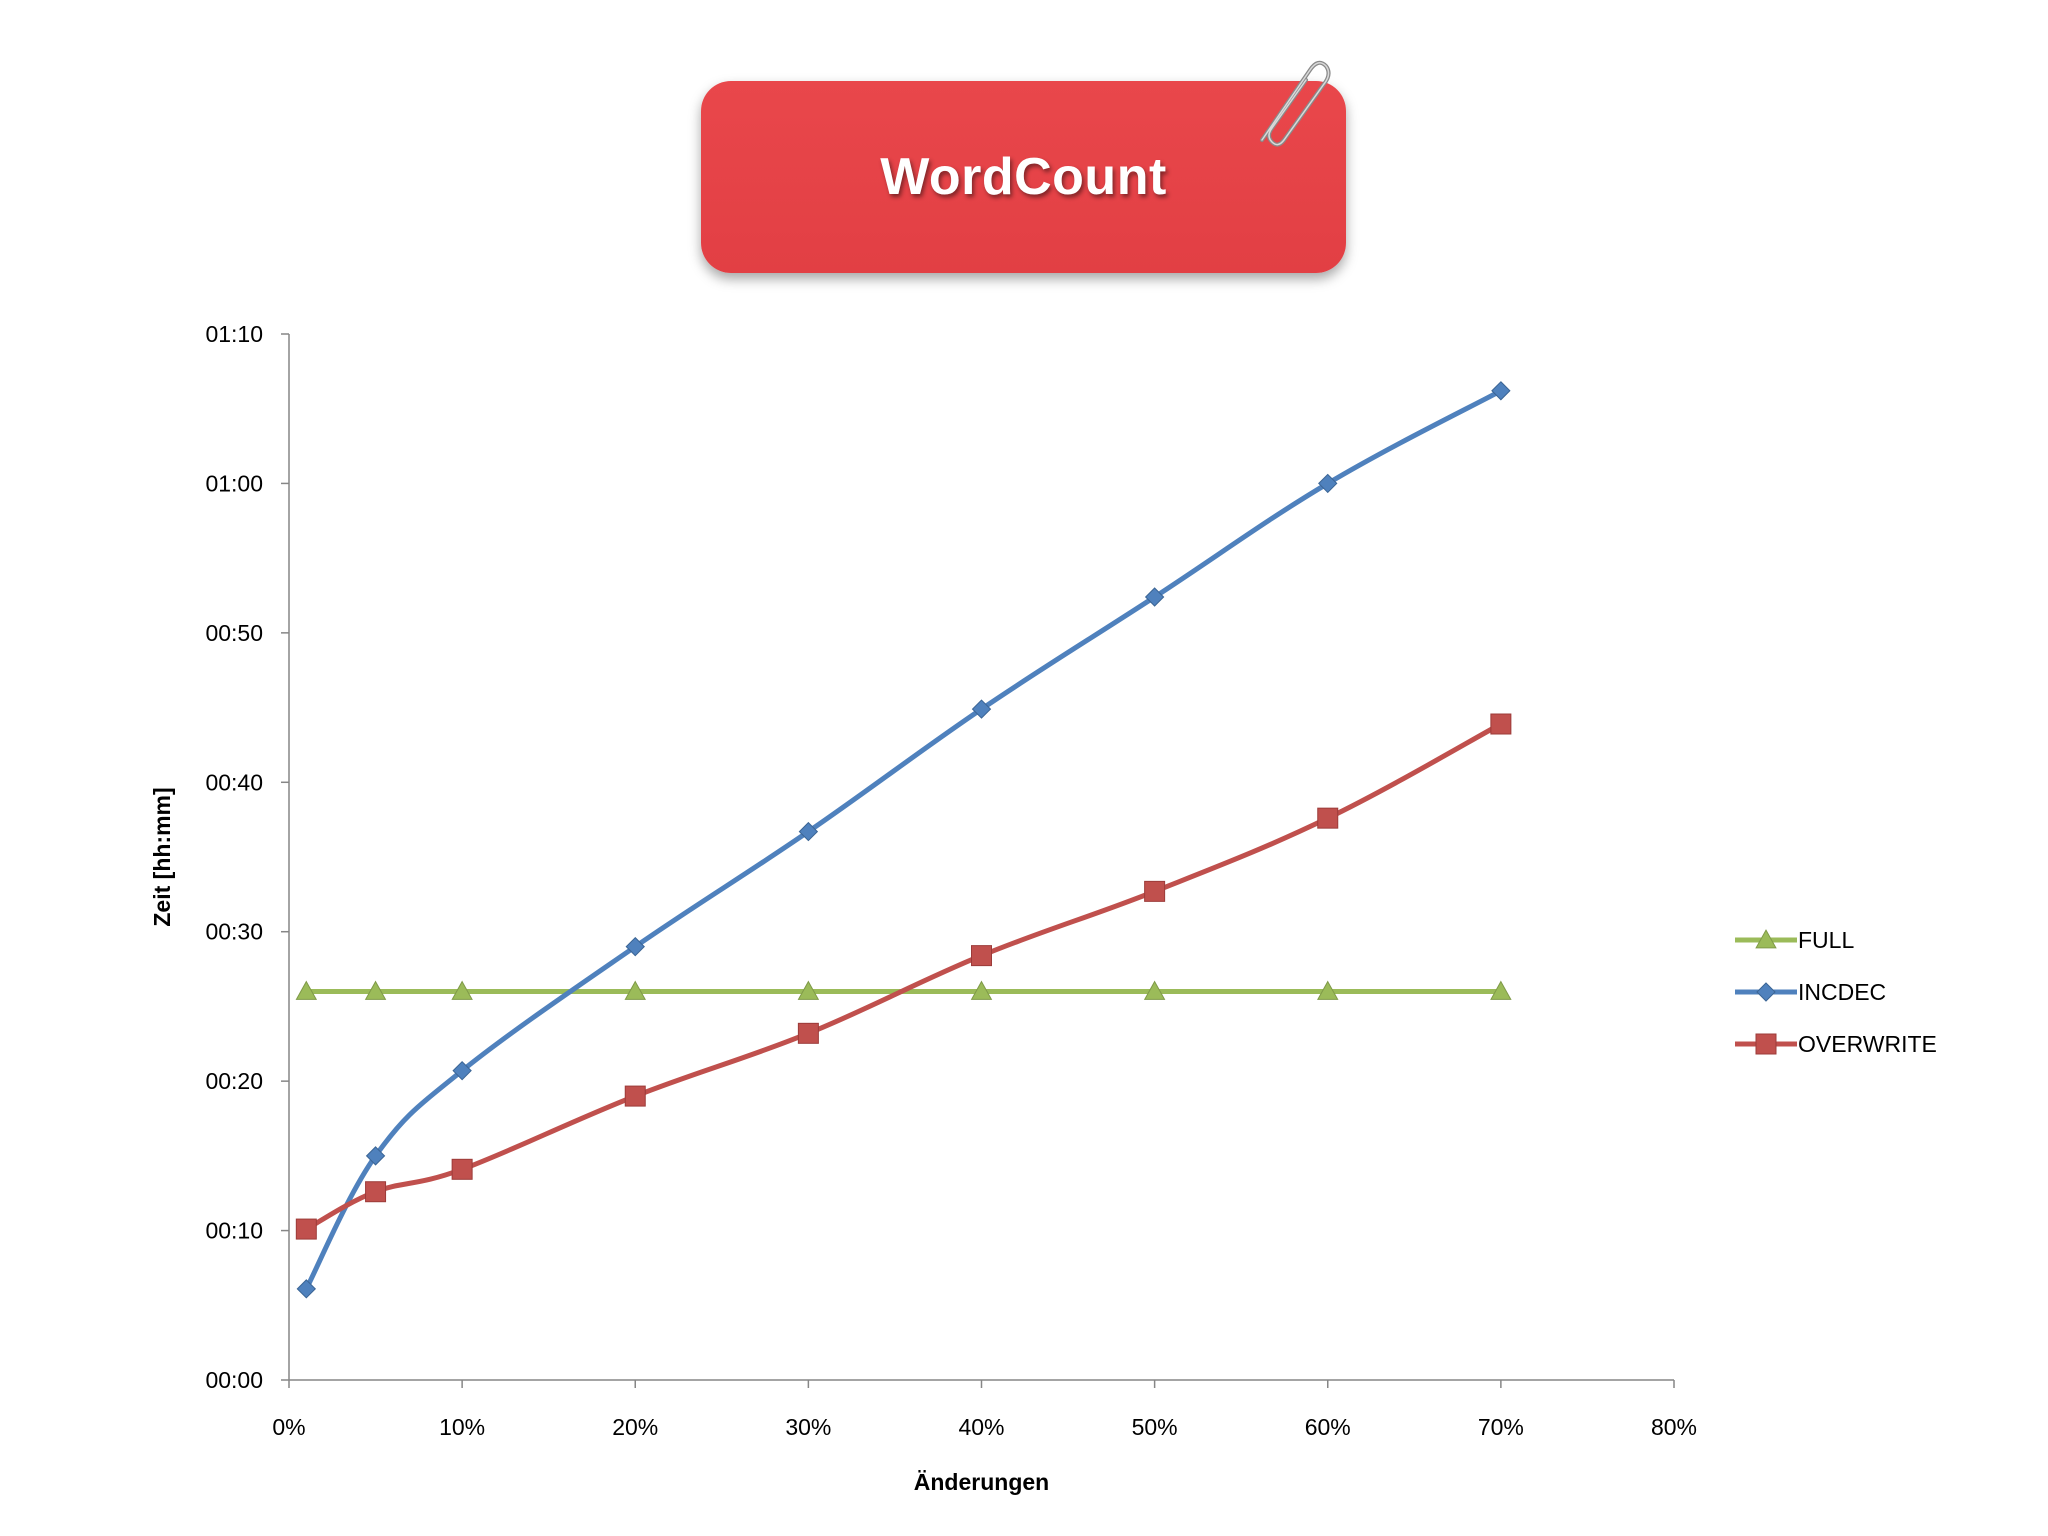 This screenshot has width=2048, height=1536. I want to click on y-tick-label: 00:30, so click(234, 932).